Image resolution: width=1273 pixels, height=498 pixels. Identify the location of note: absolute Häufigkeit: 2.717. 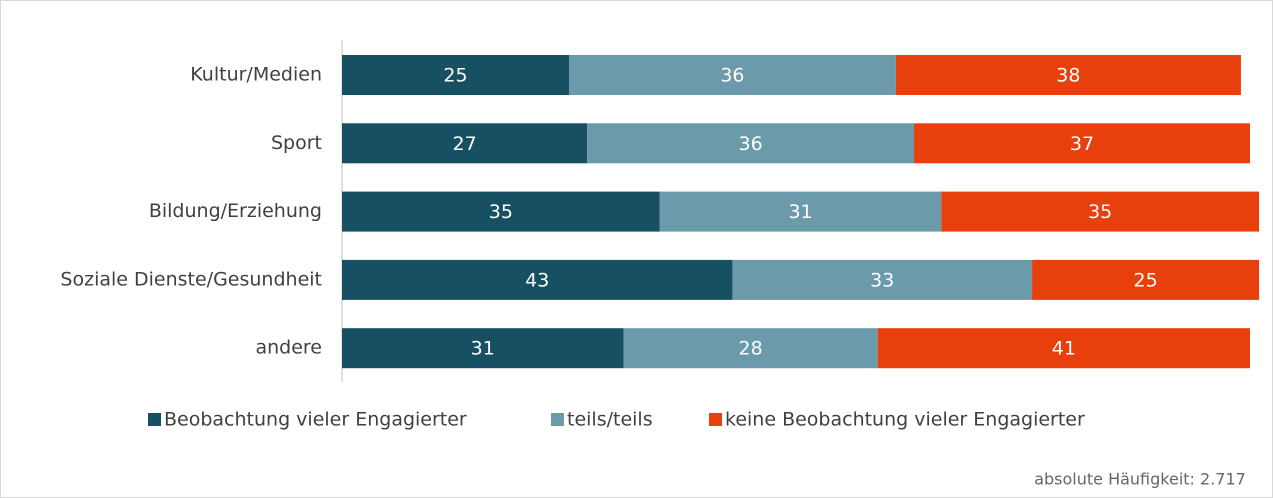
(1140, 479).